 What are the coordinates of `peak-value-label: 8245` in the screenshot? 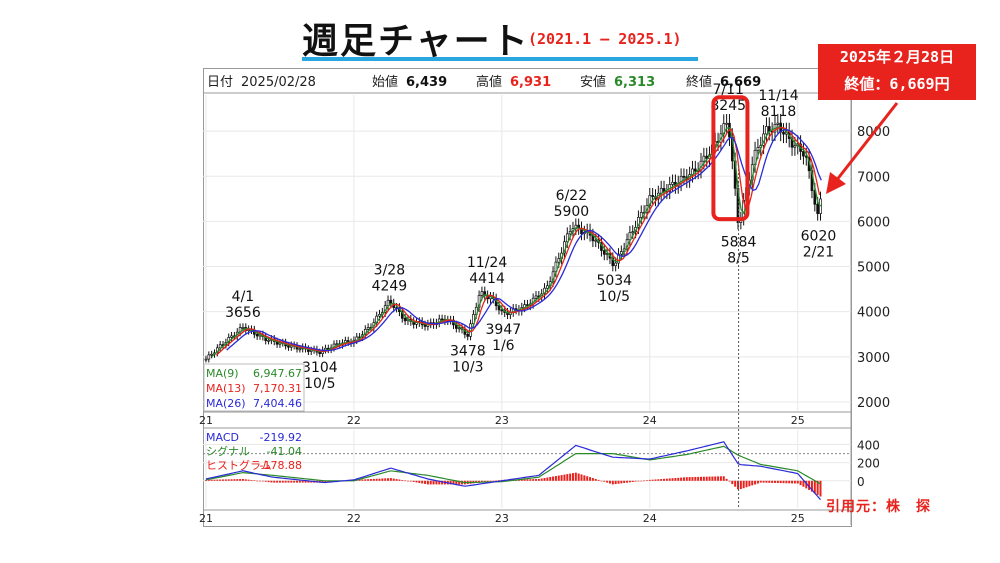 It's located at (728, 106).